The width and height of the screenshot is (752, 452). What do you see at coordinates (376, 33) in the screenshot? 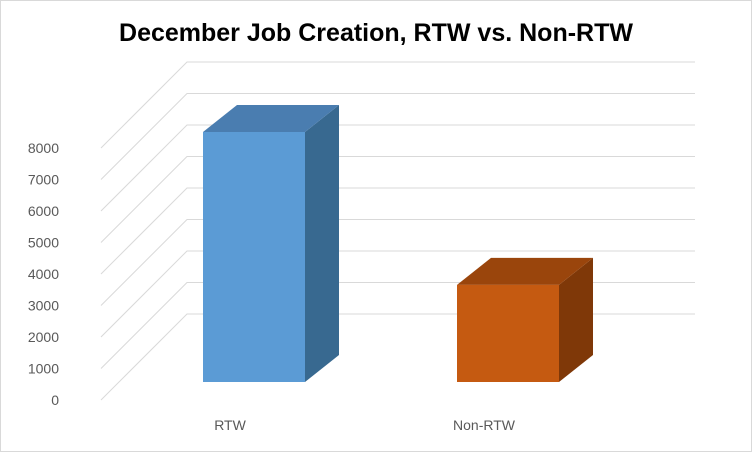
I see `chart-title: December Job Creation, RTW vs. Non-RTW` at bounding box center [376, 33].